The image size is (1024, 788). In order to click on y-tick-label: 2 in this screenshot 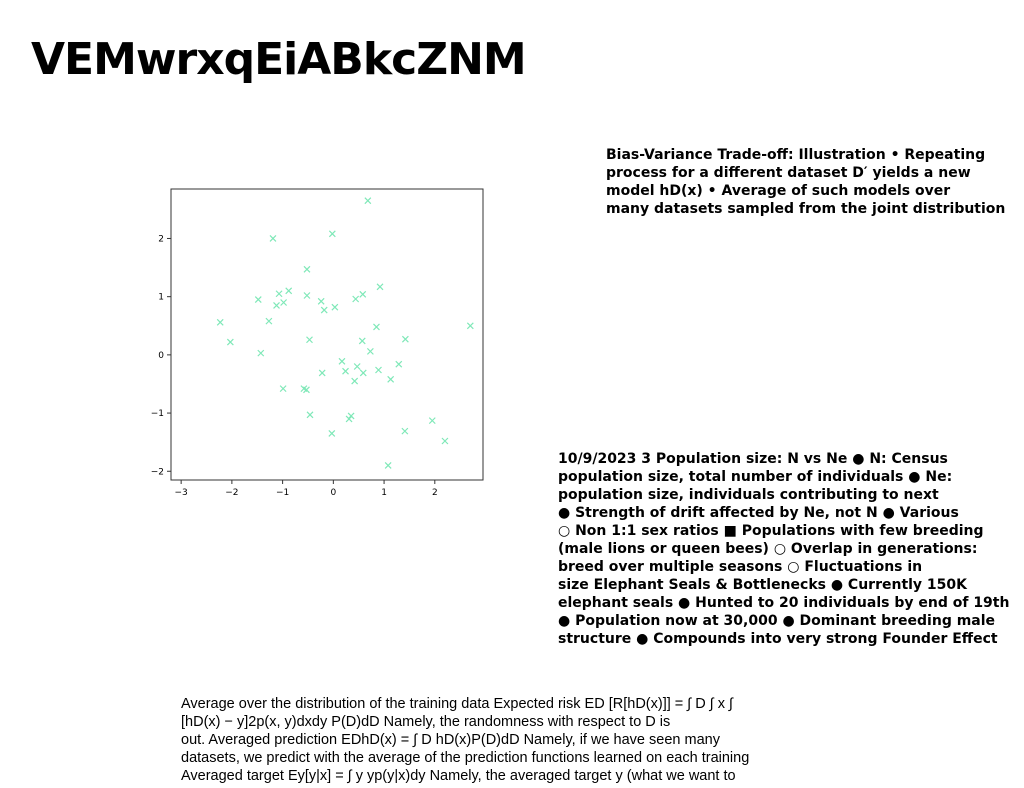, I will do `click(161, 239)`.